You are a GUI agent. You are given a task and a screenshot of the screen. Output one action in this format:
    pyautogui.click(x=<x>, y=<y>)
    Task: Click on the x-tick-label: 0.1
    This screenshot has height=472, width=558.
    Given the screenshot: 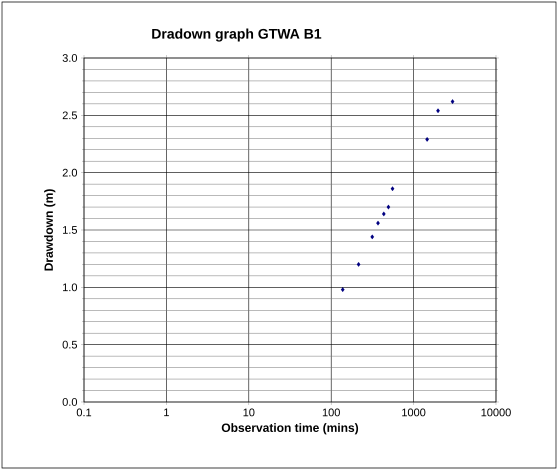 What is the action you would take?
    pyautogui.click(x=84, y=412)
    